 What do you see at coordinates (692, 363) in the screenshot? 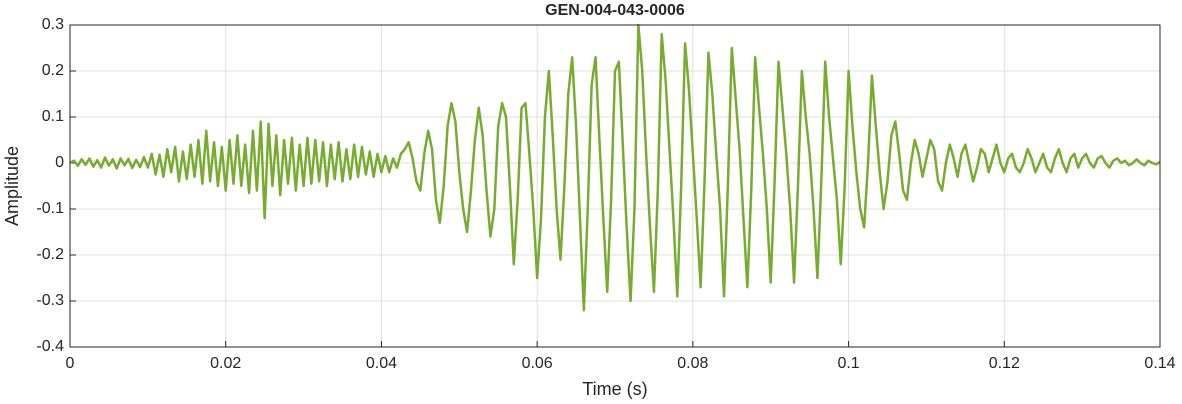
I see `x-tick-label: 0.08` at bounding box center [692, 363].